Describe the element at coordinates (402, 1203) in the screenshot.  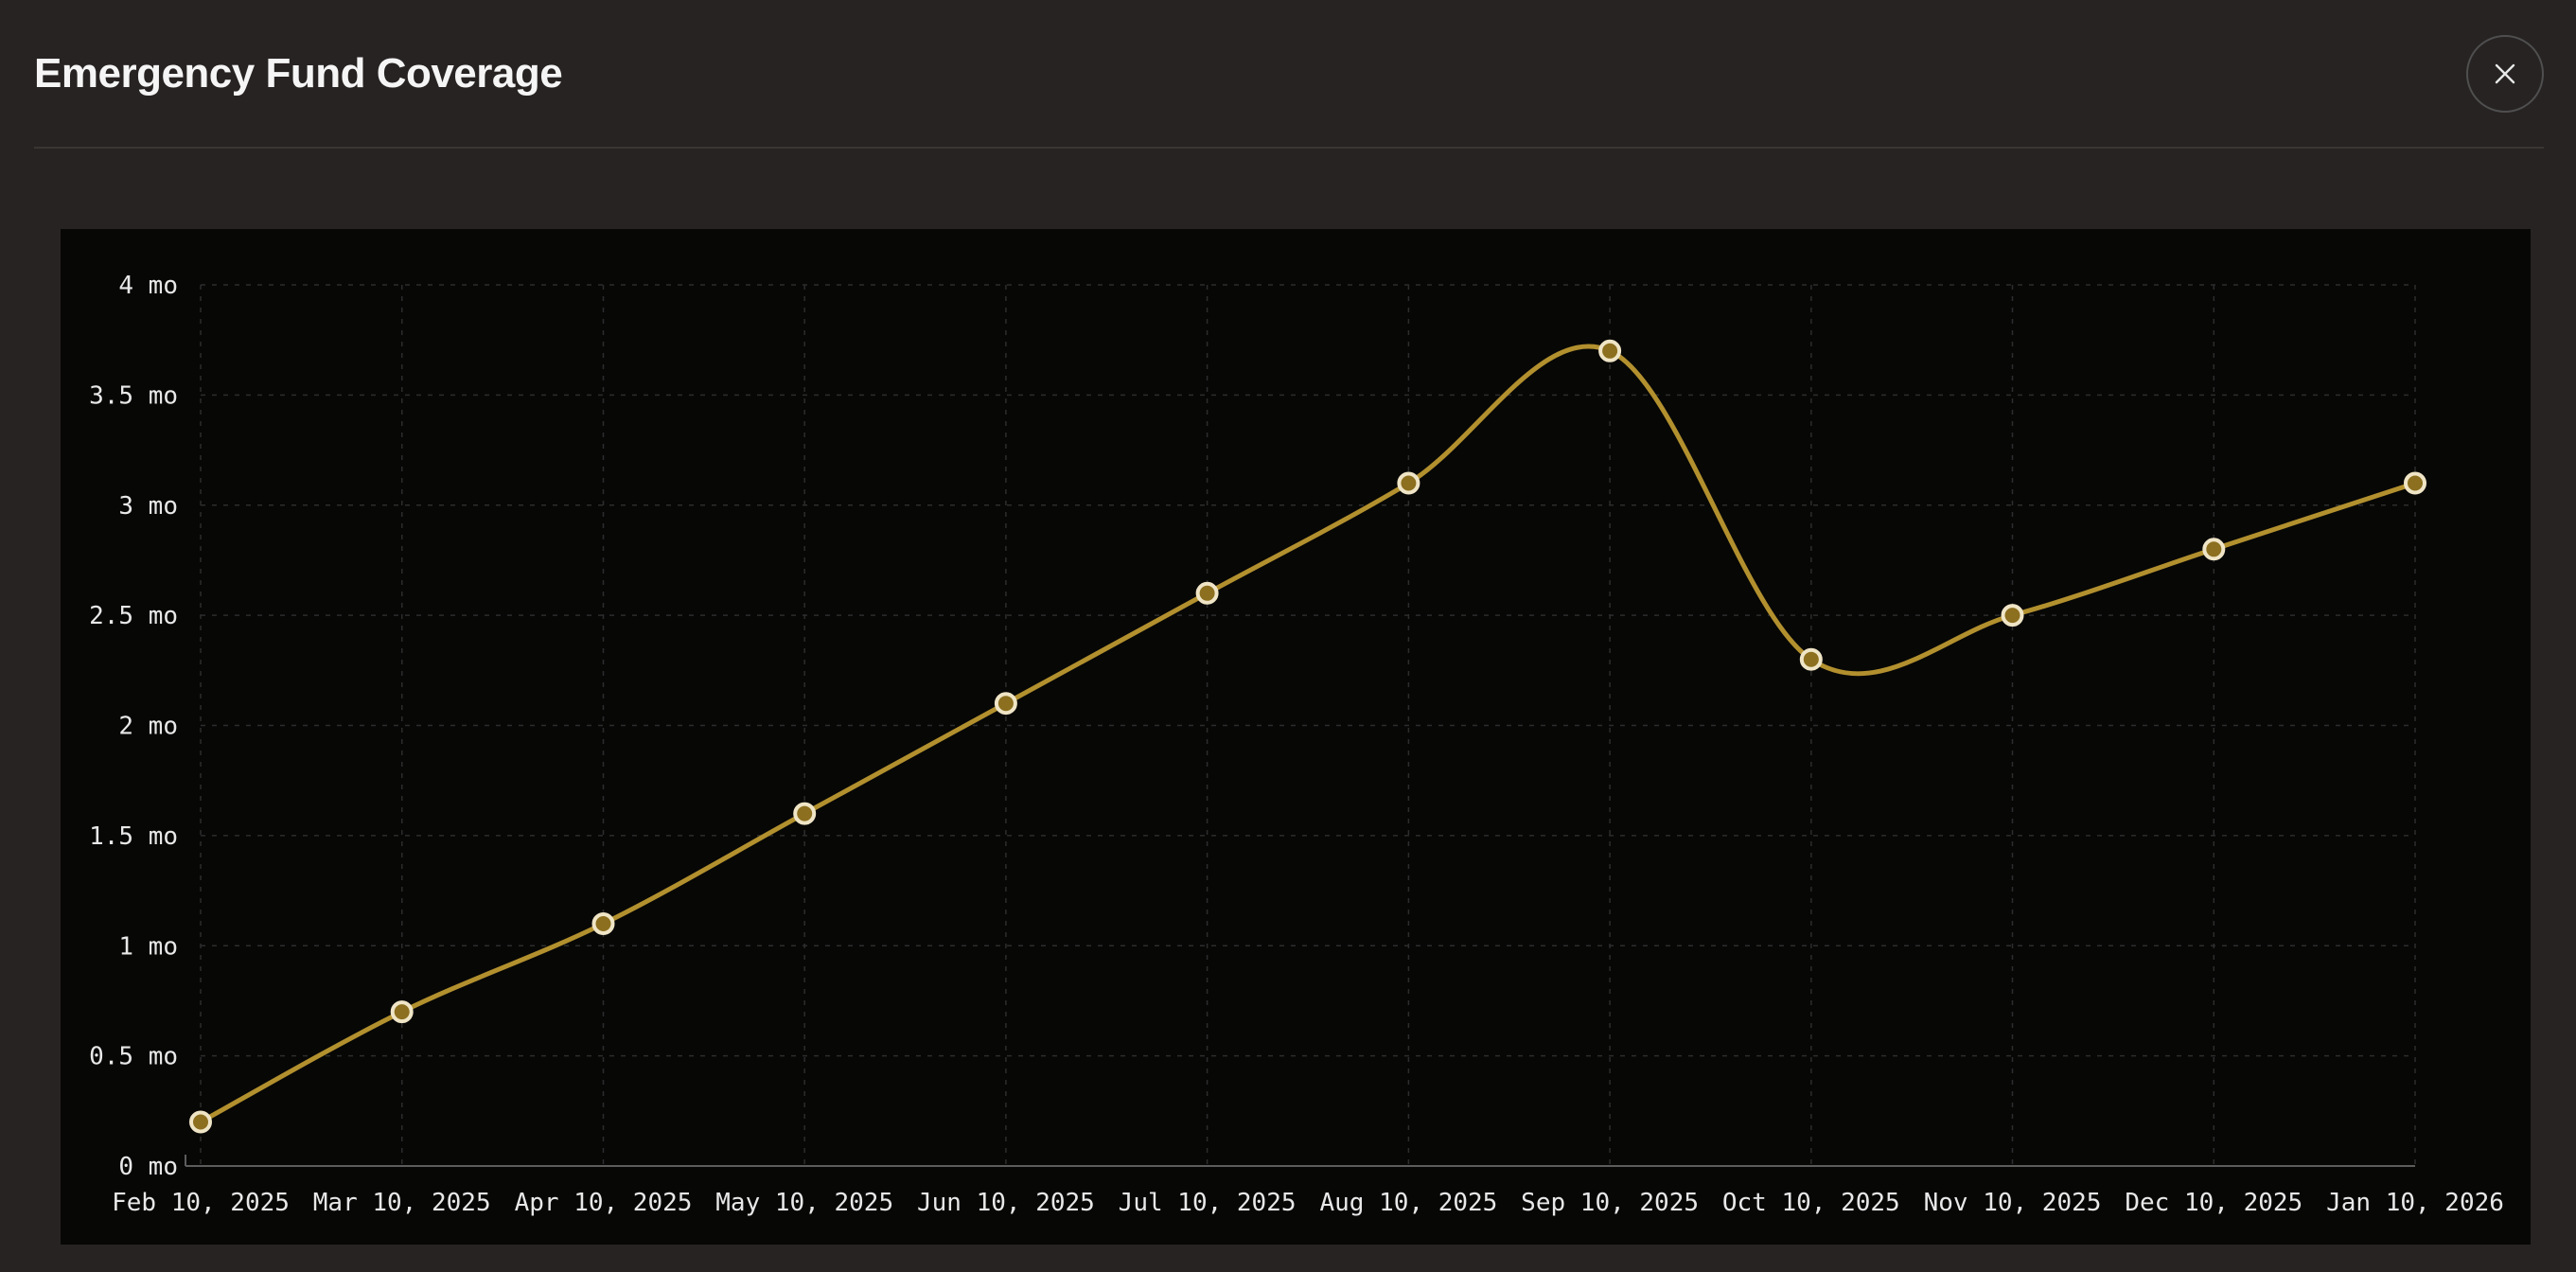
I see `x-tick-label: Mar 10, 2025` at that location.